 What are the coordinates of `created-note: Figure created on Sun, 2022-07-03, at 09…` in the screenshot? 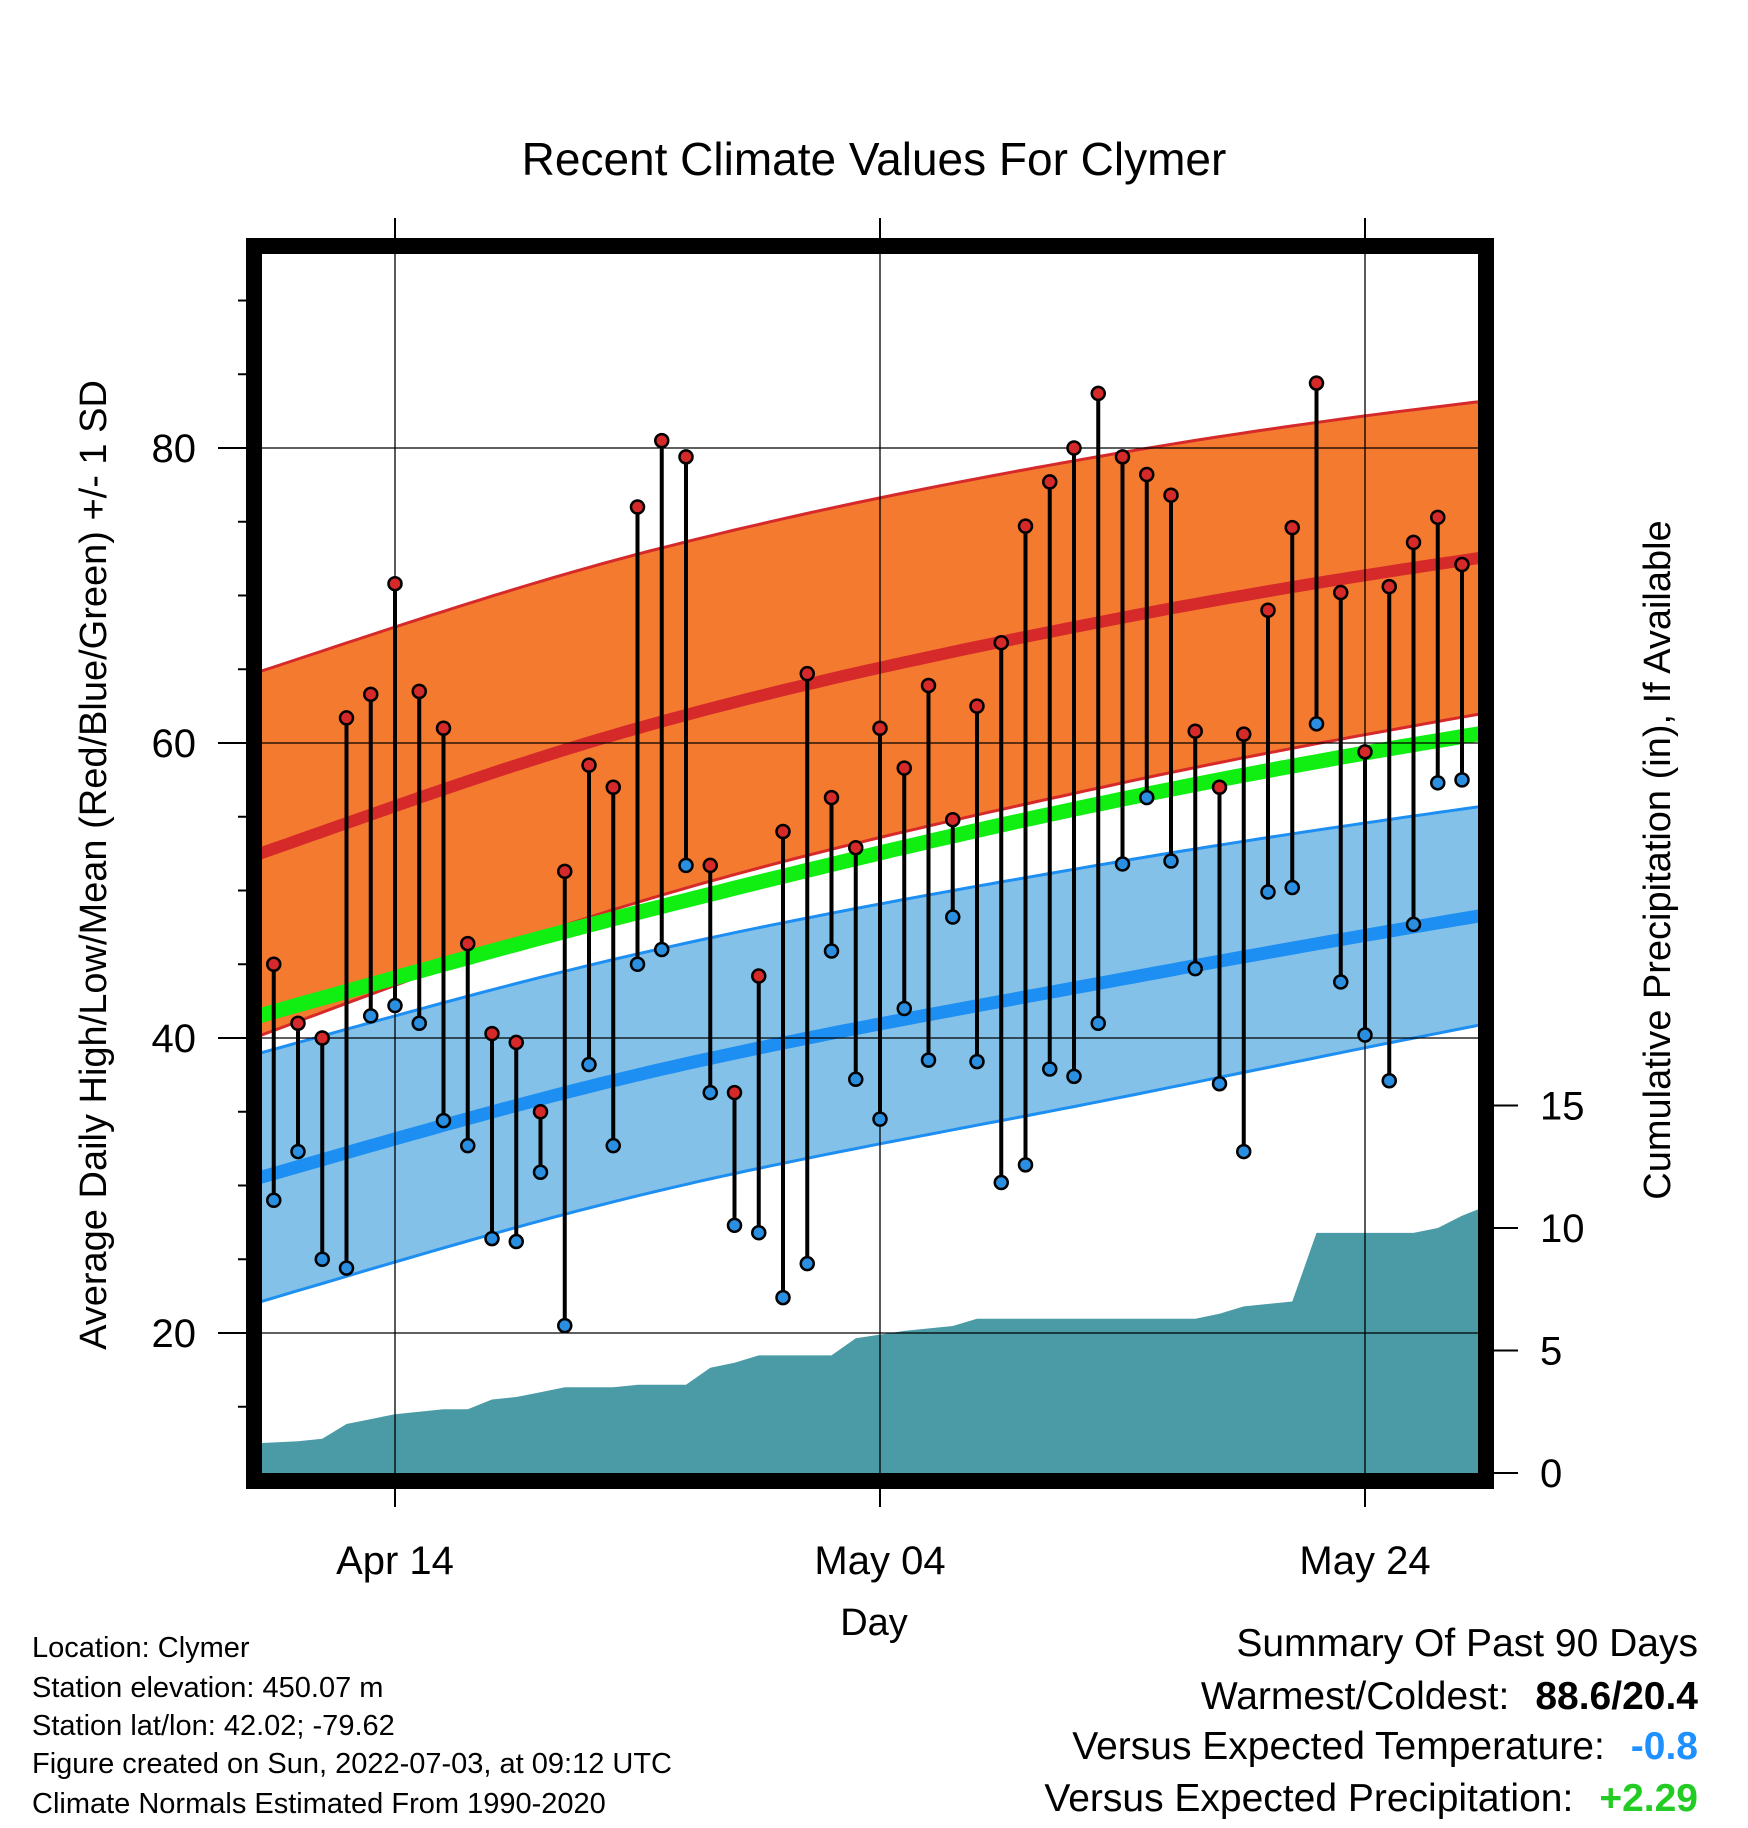 It's located at (352, 1764).